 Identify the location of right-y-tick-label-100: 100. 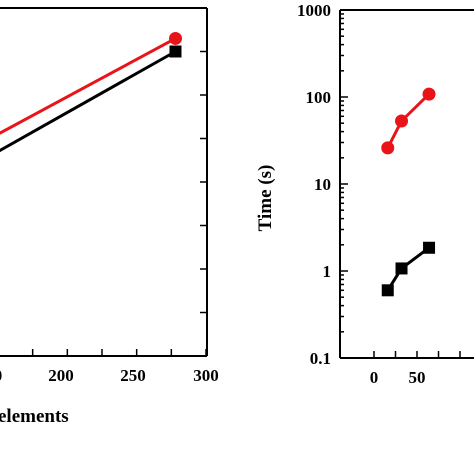
(319, 97).